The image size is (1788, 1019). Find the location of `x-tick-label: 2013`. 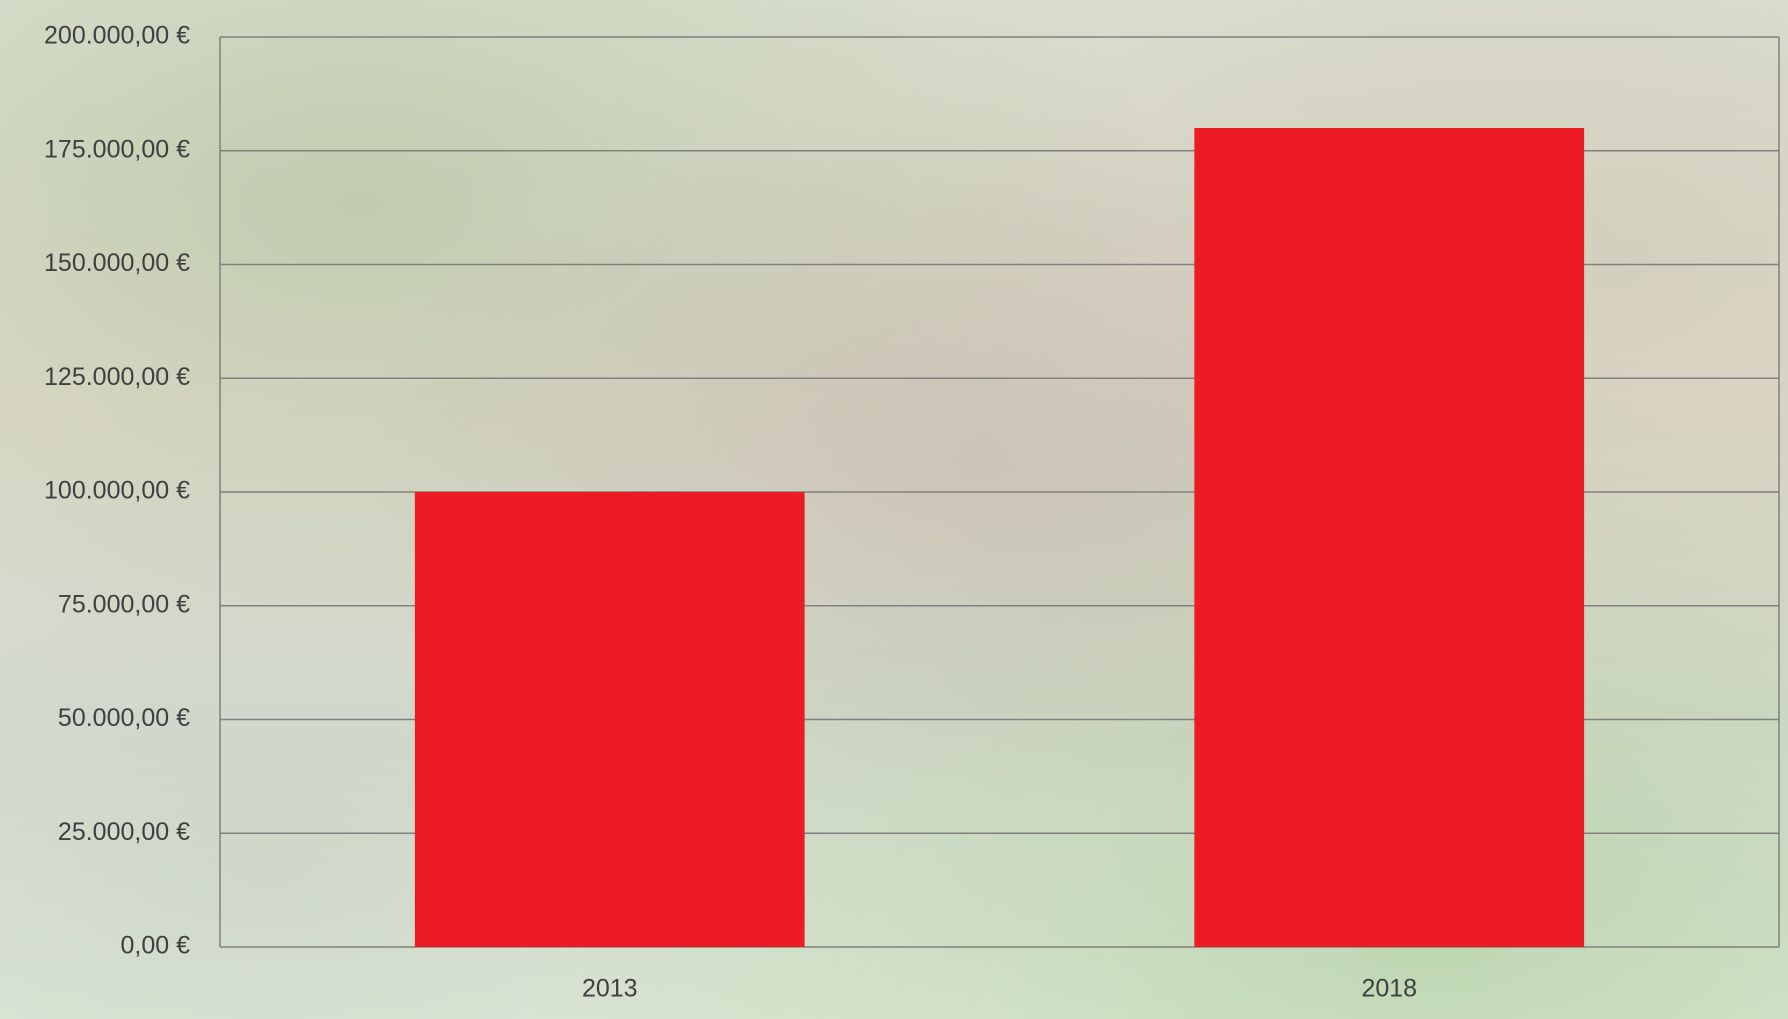

x-tick-label: 2013 is located at coordinates (610, 989).